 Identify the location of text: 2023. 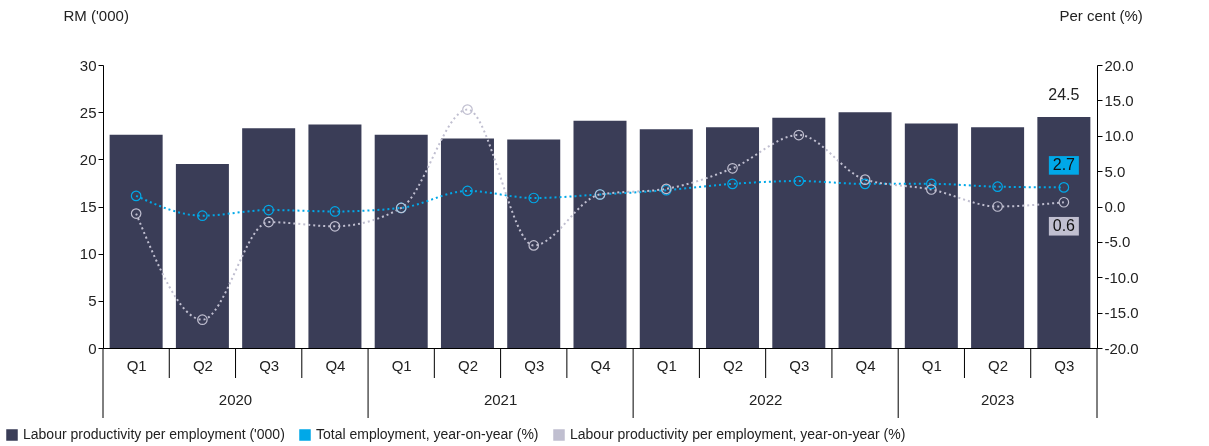
(997, 399).